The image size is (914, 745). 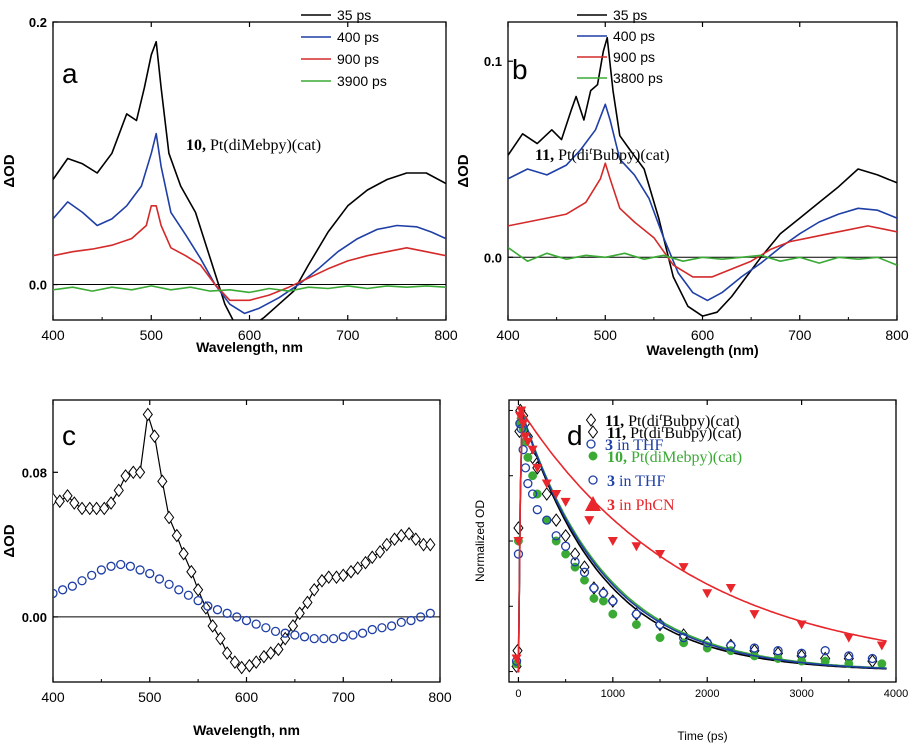 I want to click on y-axis-label: ΔOD, so click(x=463, y=170).